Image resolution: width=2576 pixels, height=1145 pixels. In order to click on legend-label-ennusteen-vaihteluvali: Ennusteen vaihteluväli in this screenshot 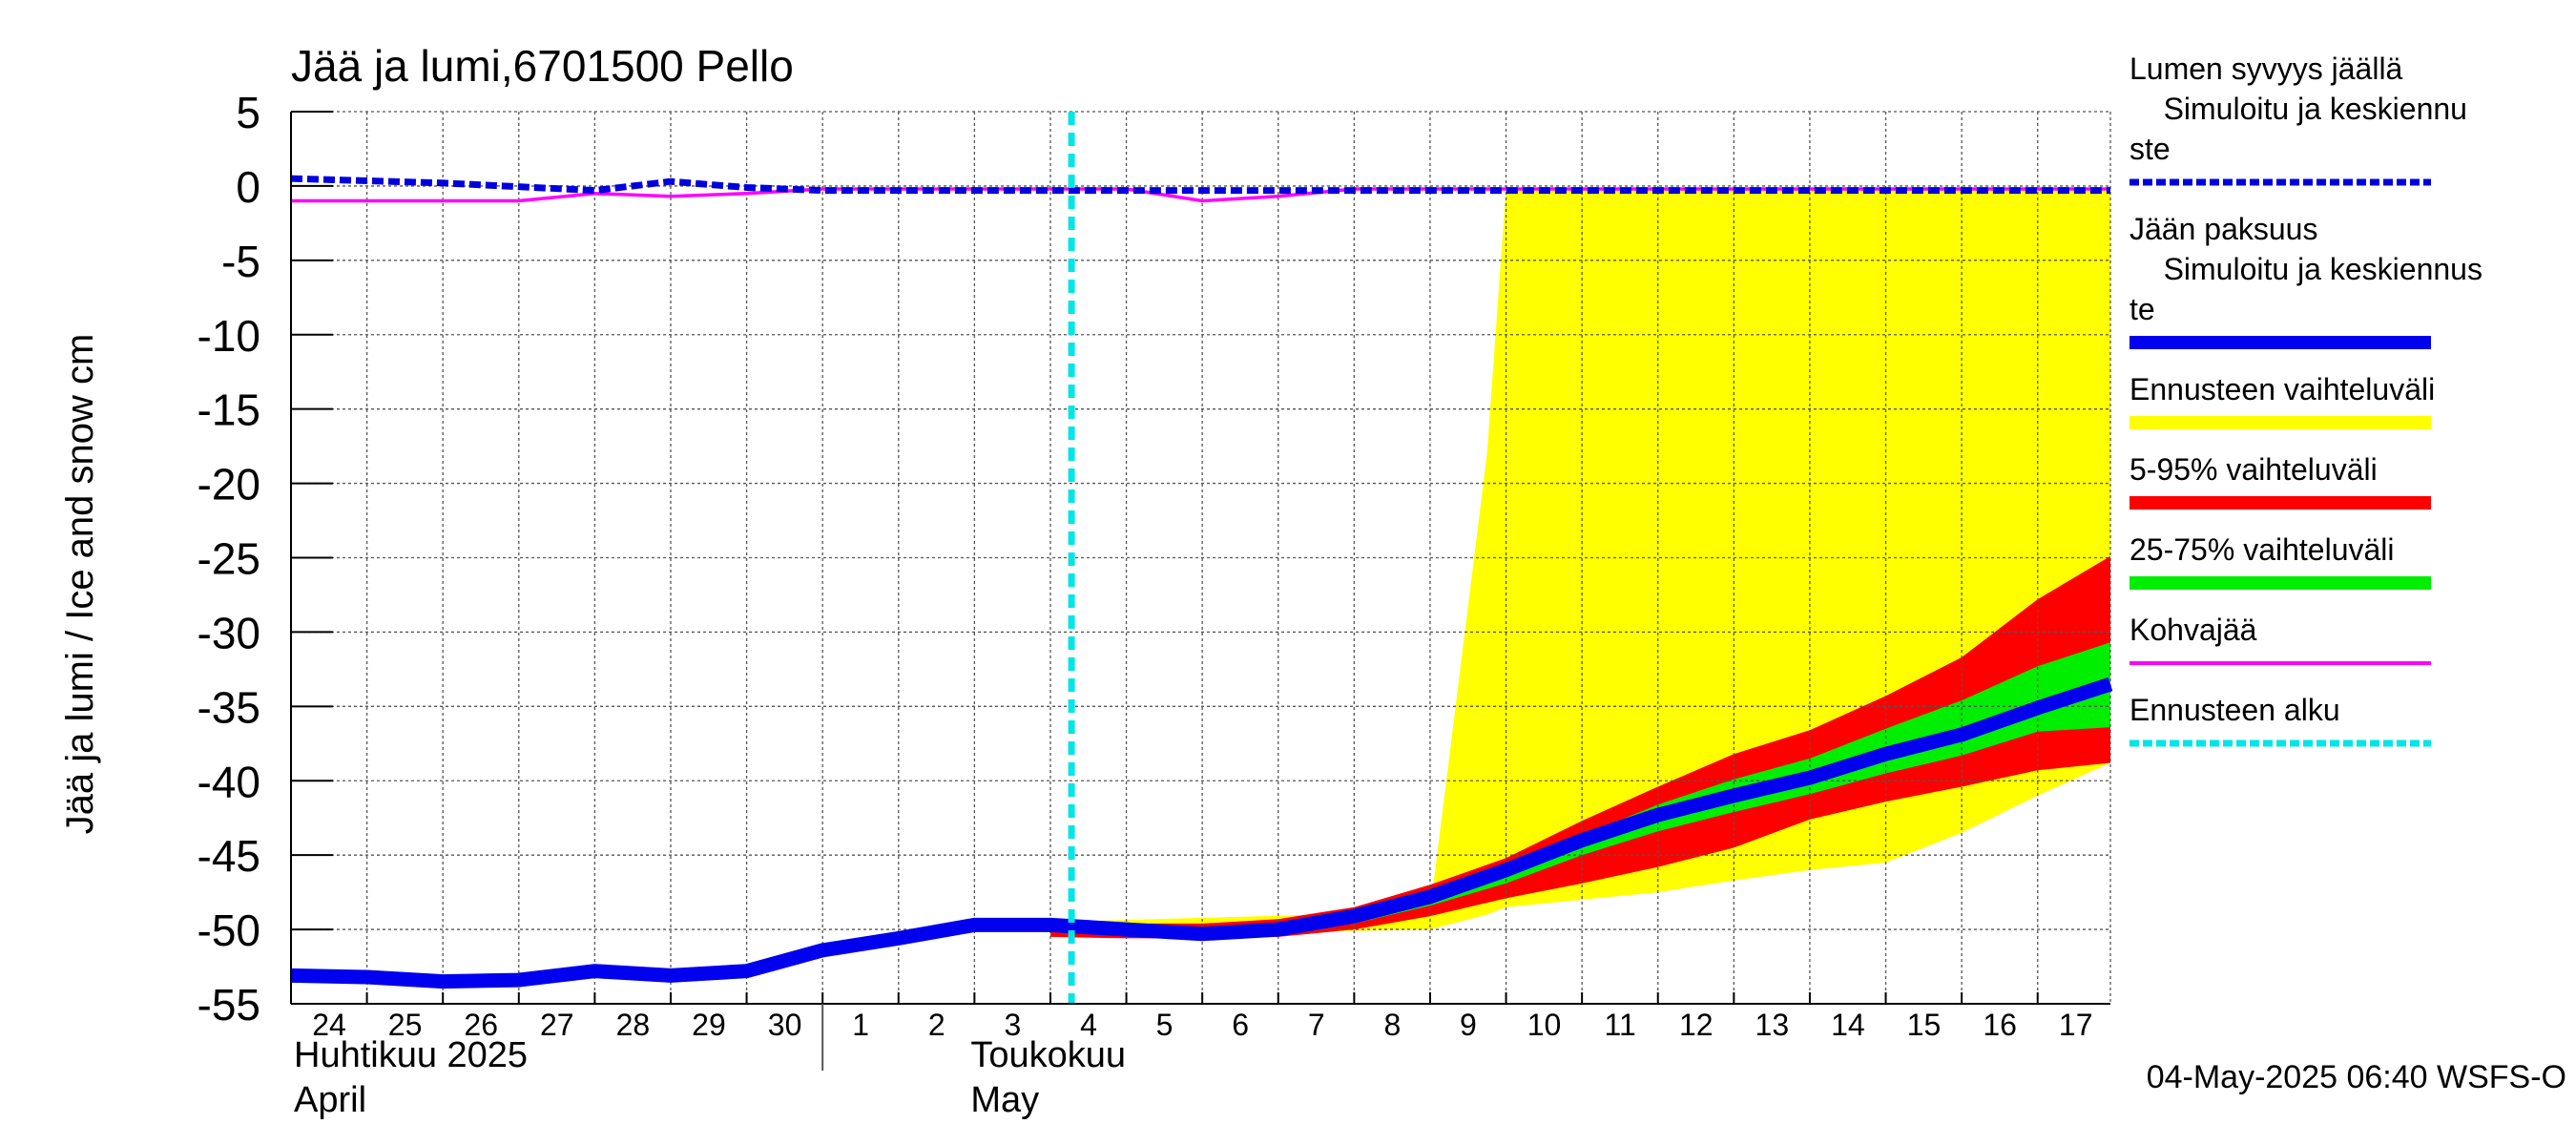, I will do `click(2282, 389)`.